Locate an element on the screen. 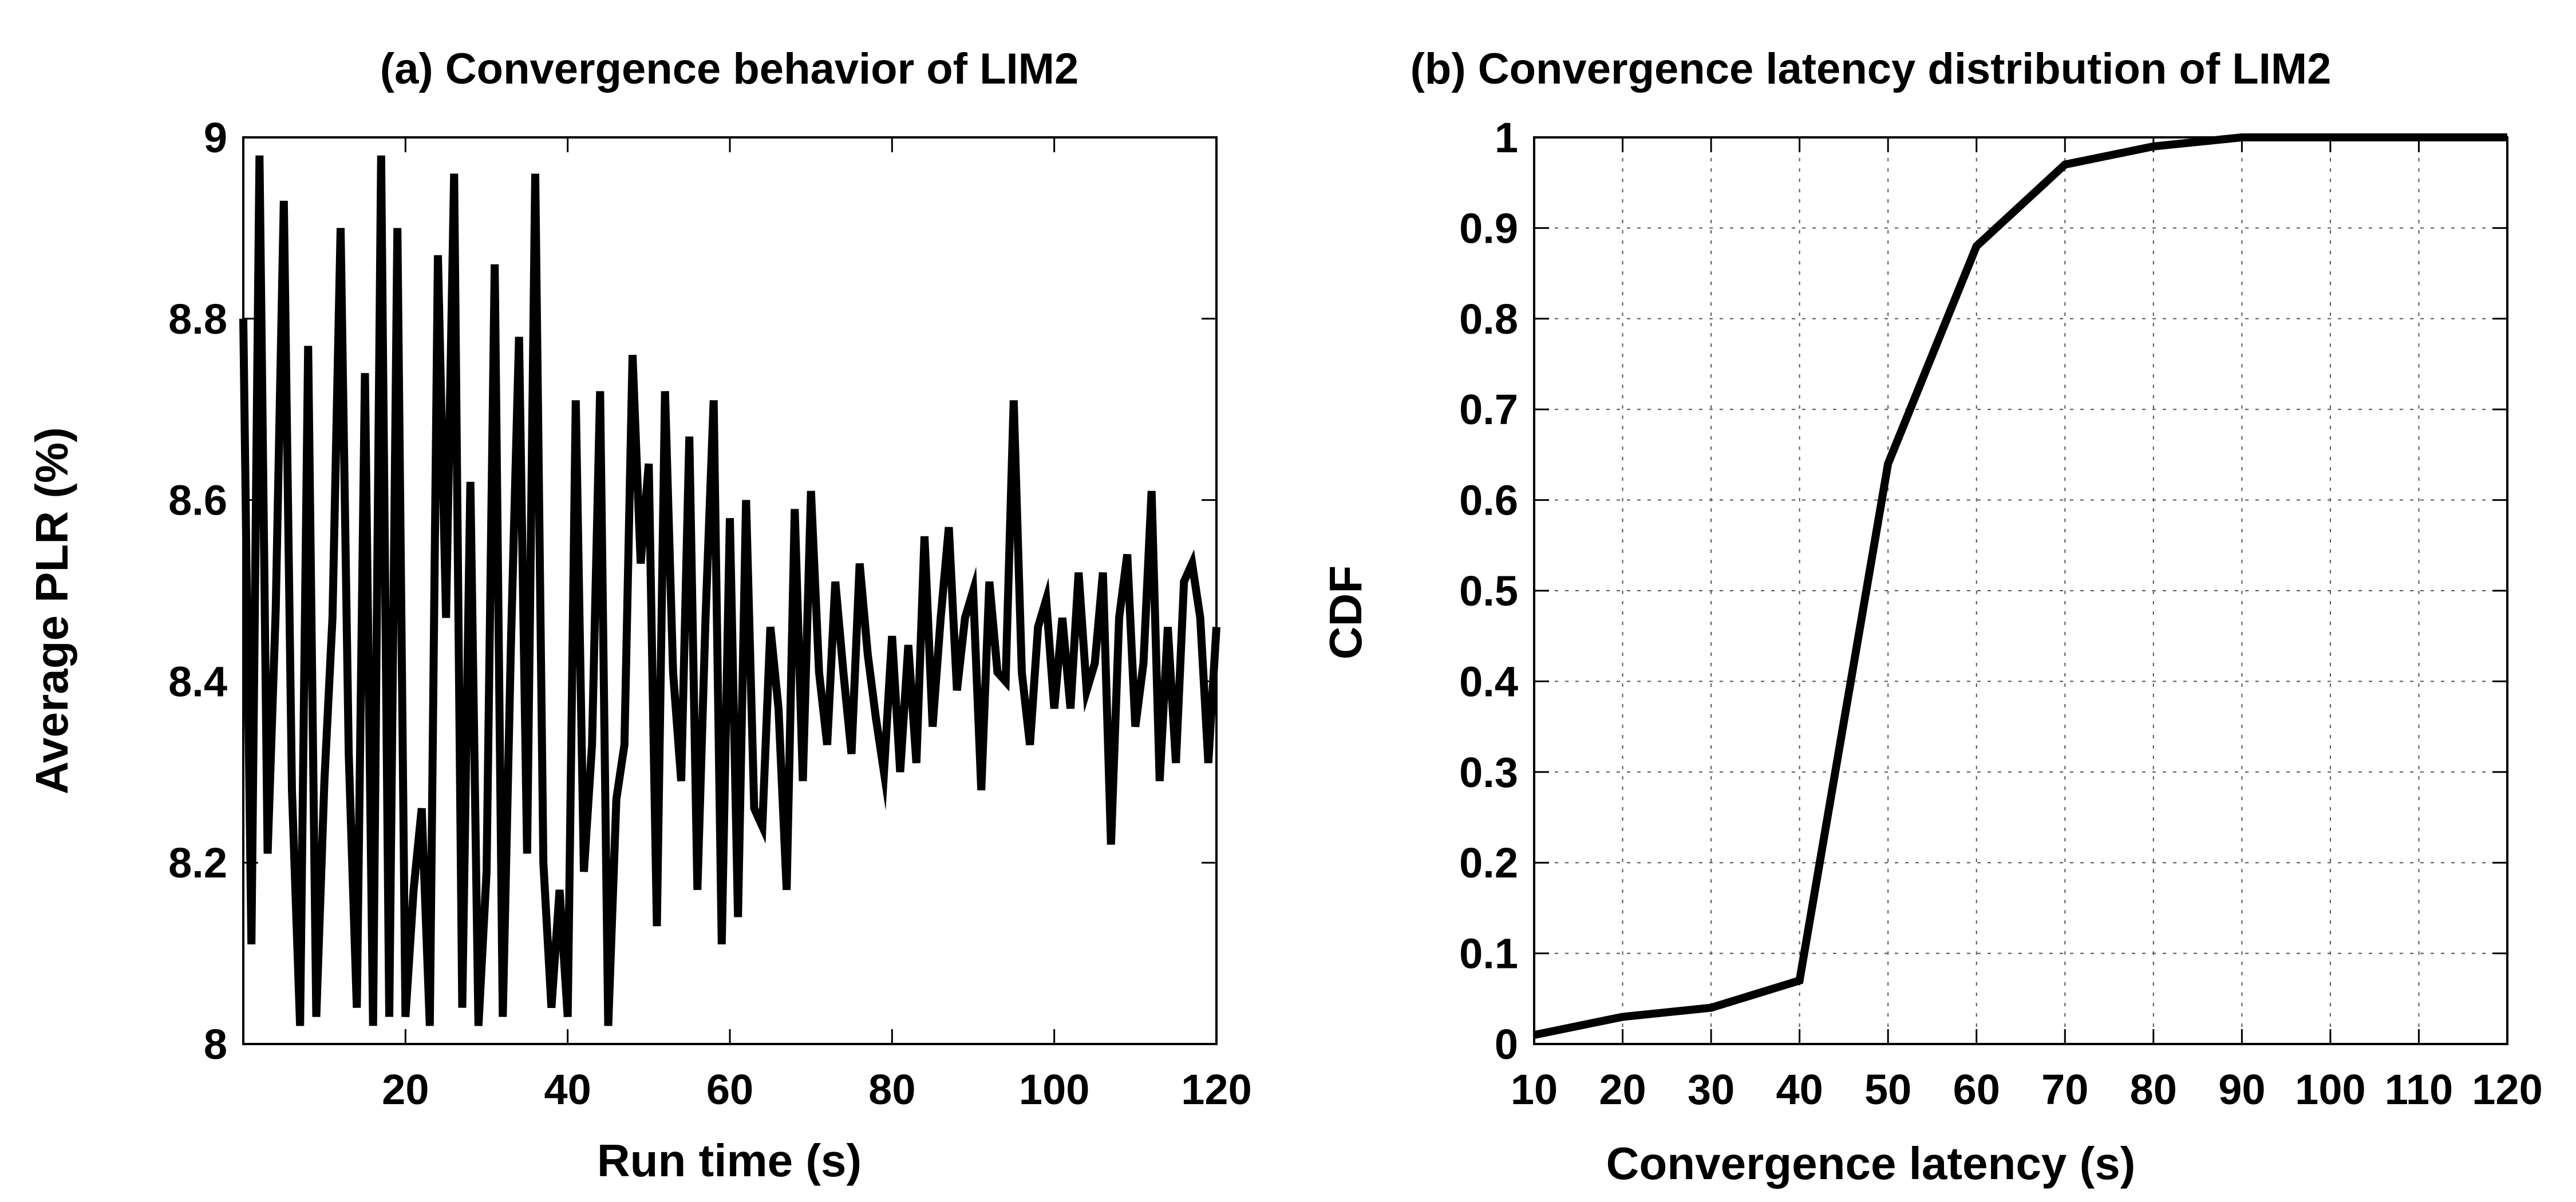  panel-b-x-tick-label: 30 is located at coordinates (1711, 1089).